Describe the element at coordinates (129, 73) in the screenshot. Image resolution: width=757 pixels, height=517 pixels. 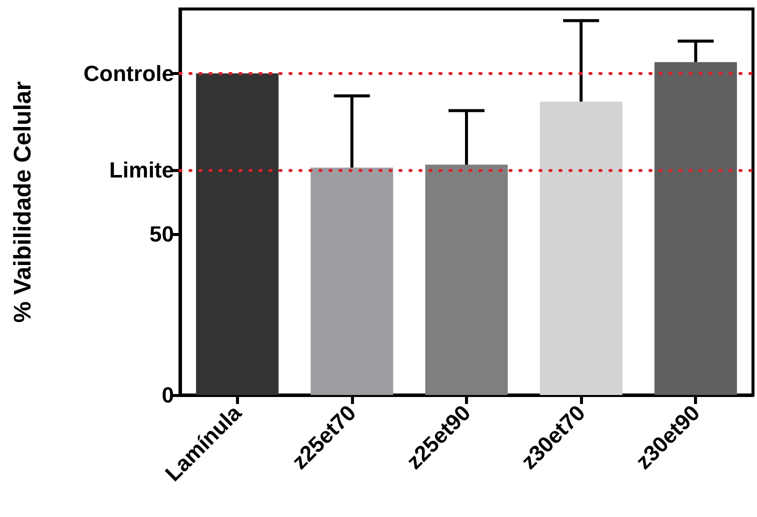
I see `y-tick-label: Controle` at that location.